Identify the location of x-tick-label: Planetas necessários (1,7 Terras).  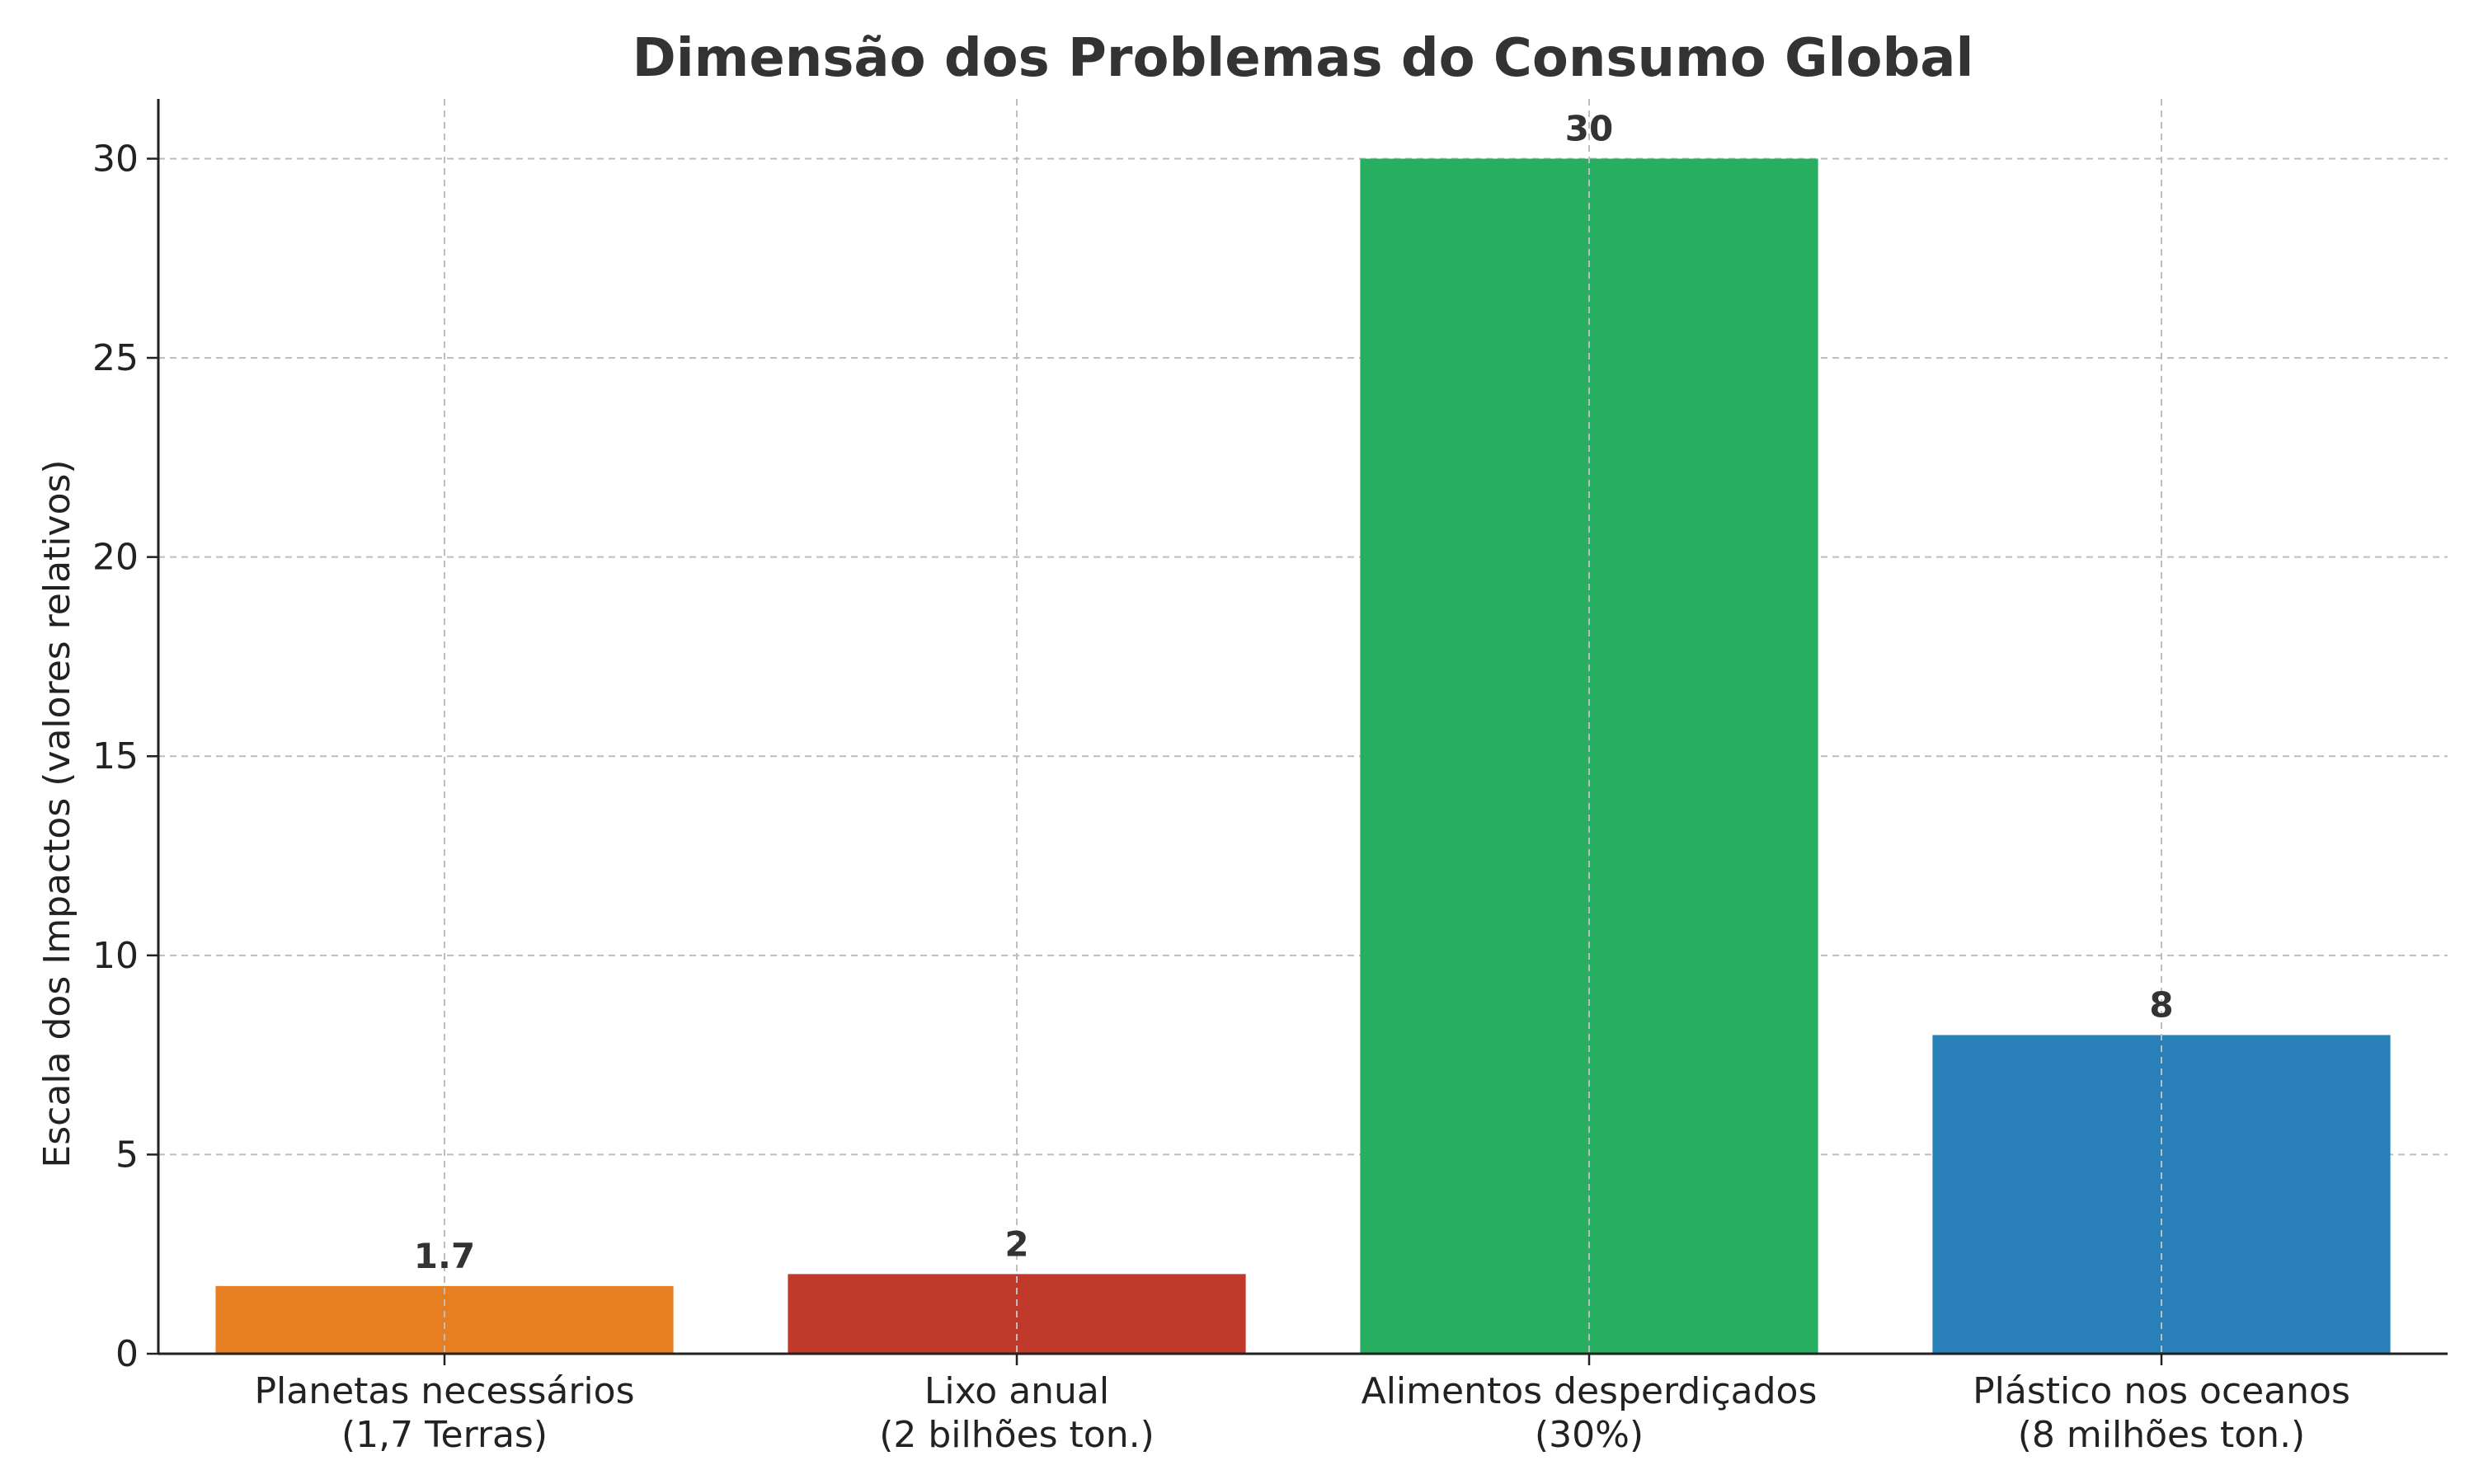
(445, 1413).